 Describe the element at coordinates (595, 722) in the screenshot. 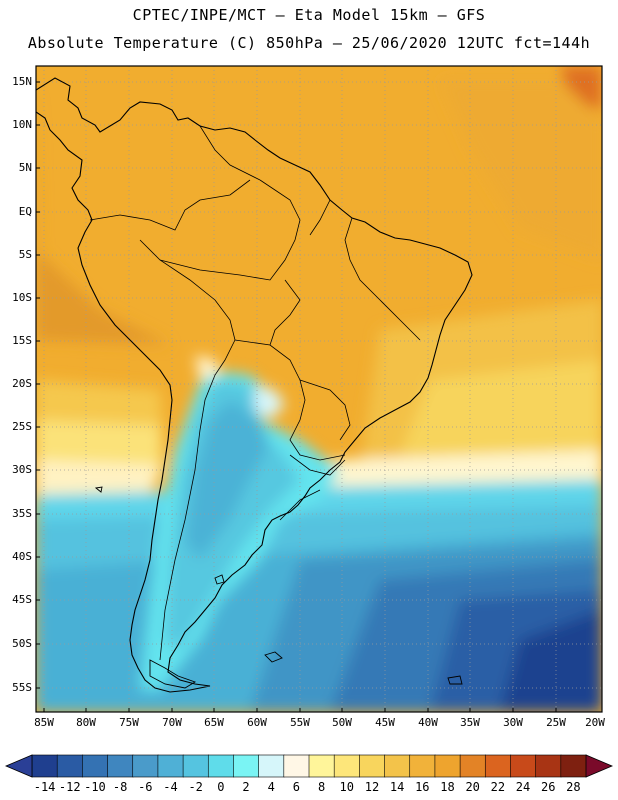

I see `lon-label: 20W` at that location.